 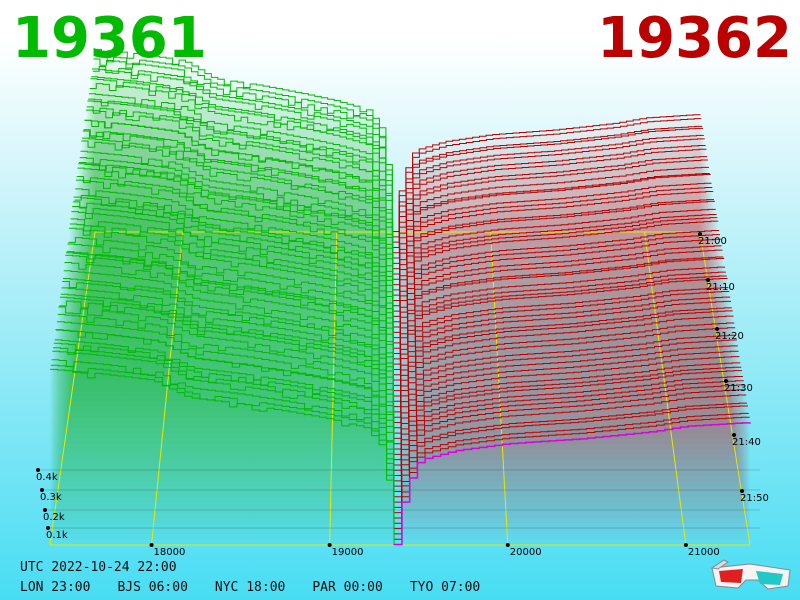 What do you see at coordinates (152, 587) in the screenshot?
I see `clock-bjs: BJS 06:00` at bounding box center [152, 587].